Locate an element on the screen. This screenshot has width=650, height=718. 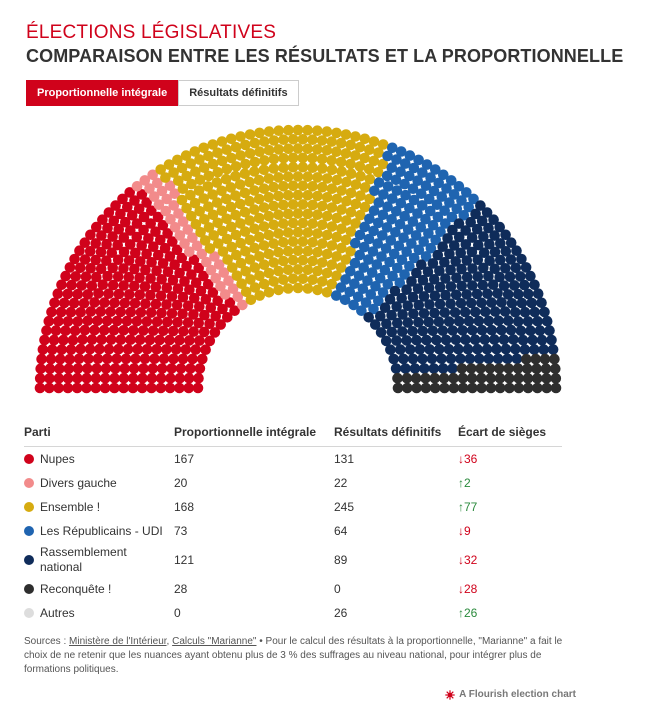
tab-resultats: Résultats définitifs is located at coordinates (238, 93).